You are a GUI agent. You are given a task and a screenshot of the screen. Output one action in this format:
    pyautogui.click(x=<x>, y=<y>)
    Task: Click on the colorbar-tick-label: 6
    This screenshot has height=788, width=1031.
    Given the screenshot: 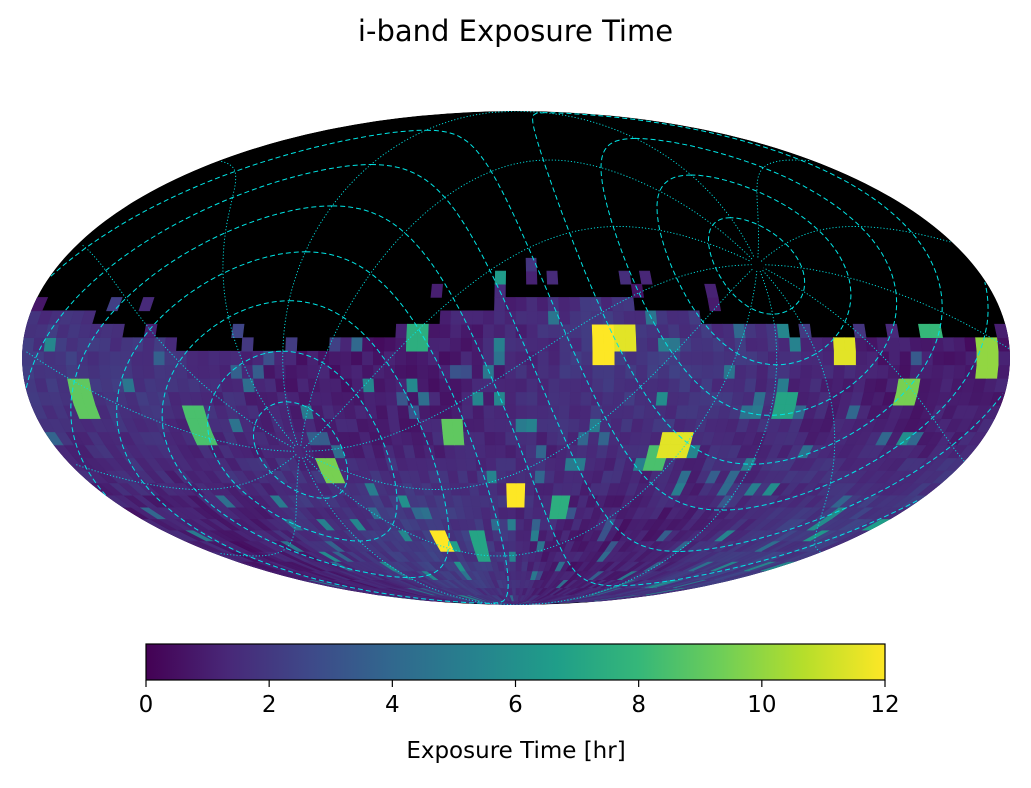 What is the action you would take?
    pyautogui.click(x=515, y=705)
    